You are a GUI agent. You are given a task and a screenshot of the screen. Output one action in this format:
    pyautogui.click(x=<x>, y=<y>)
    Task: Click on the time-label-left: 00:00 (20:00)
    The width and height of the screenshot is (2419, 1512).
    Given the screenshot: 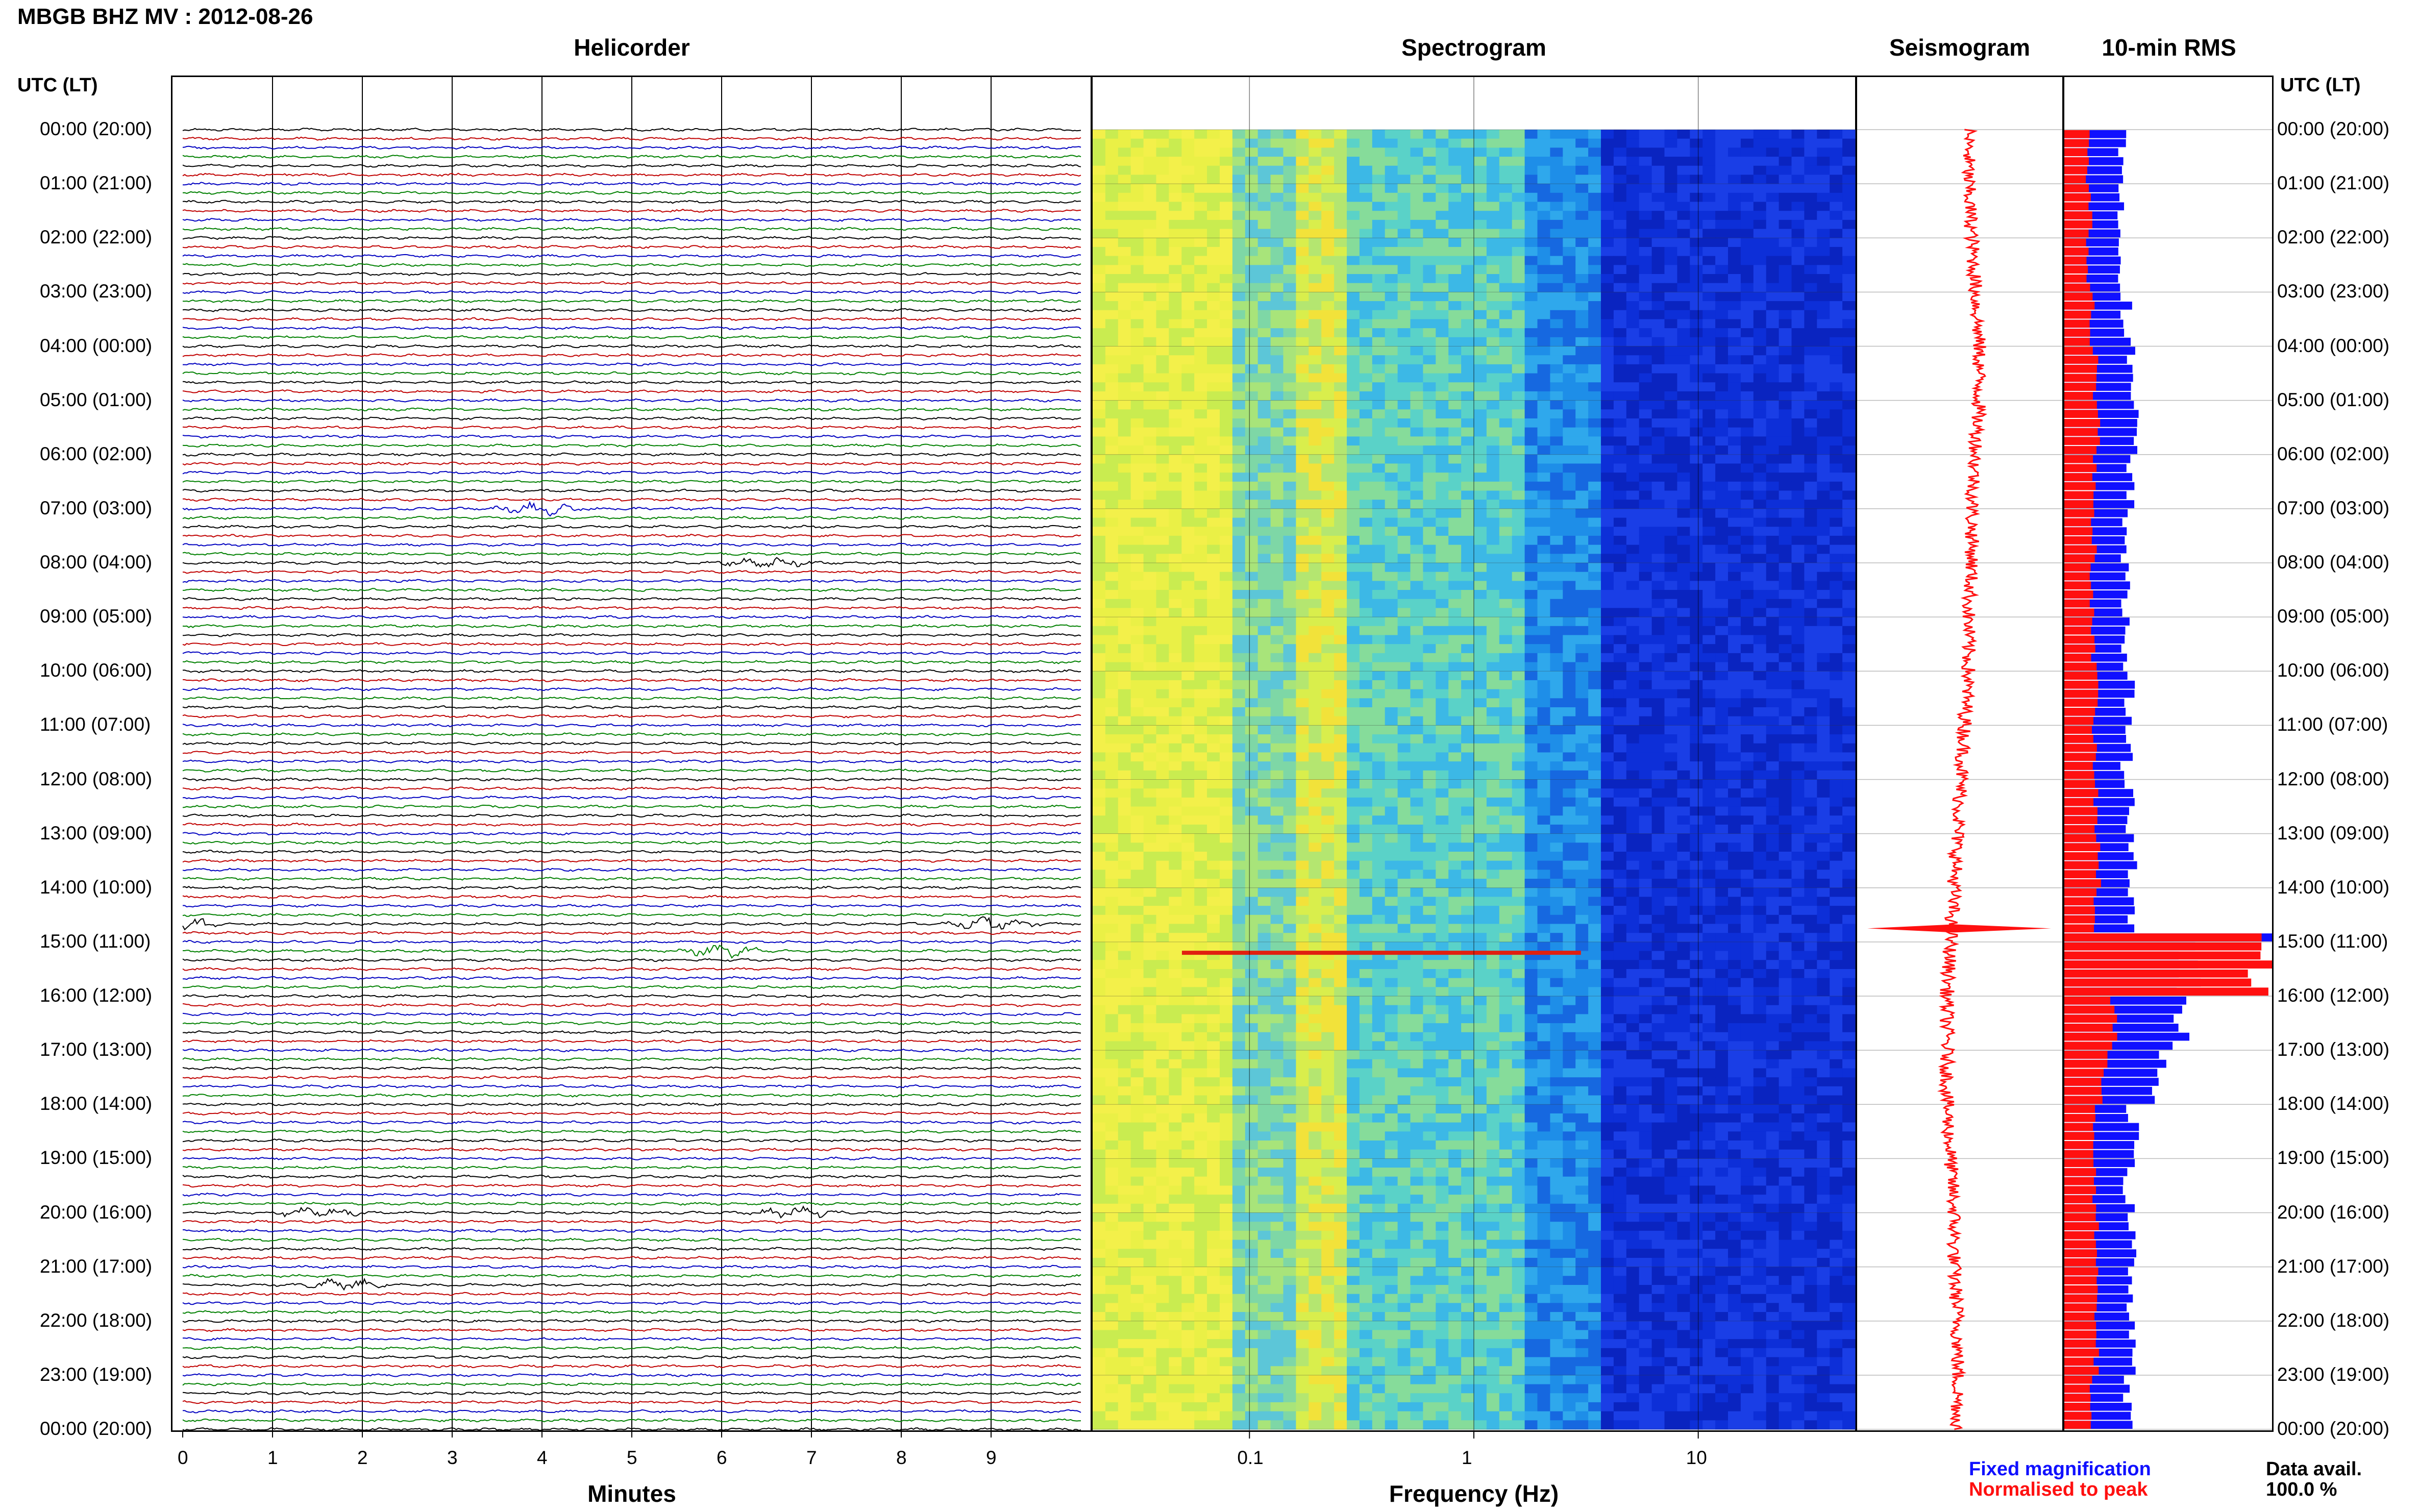 What is the action you would take?
    pyautogui.click(x=96, y=128)
    